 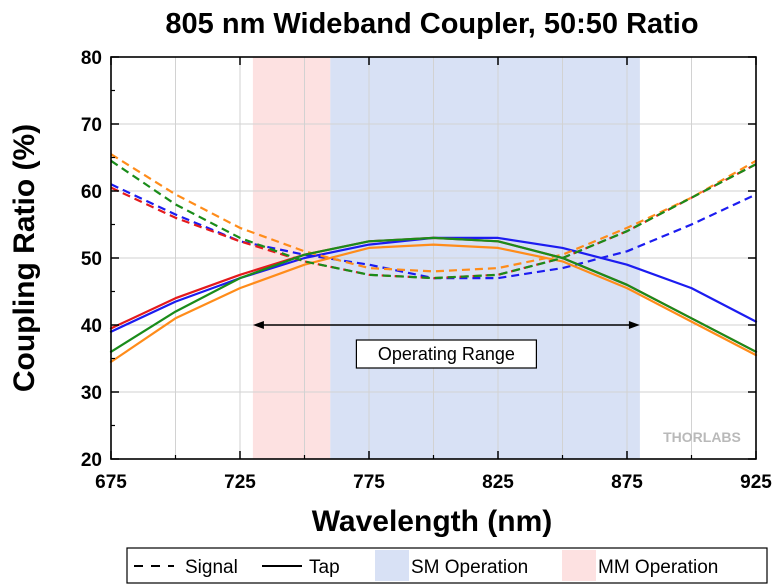 I want to click on y-tick-label: 50, so click(x=91, y=259).